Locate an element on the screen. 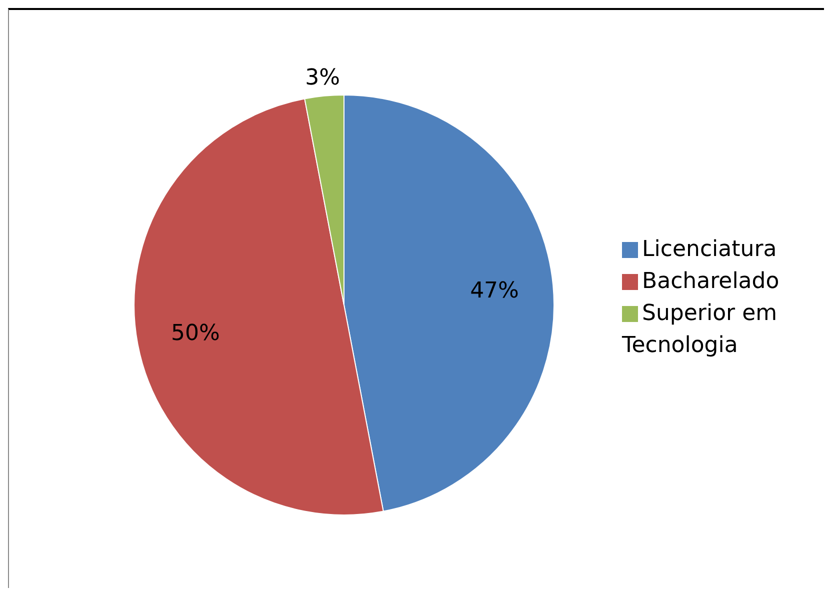 Image resolution: width=831 pixels, height=594 pixels. legend-label: Licenciatura is located at coordinates (709, 249).